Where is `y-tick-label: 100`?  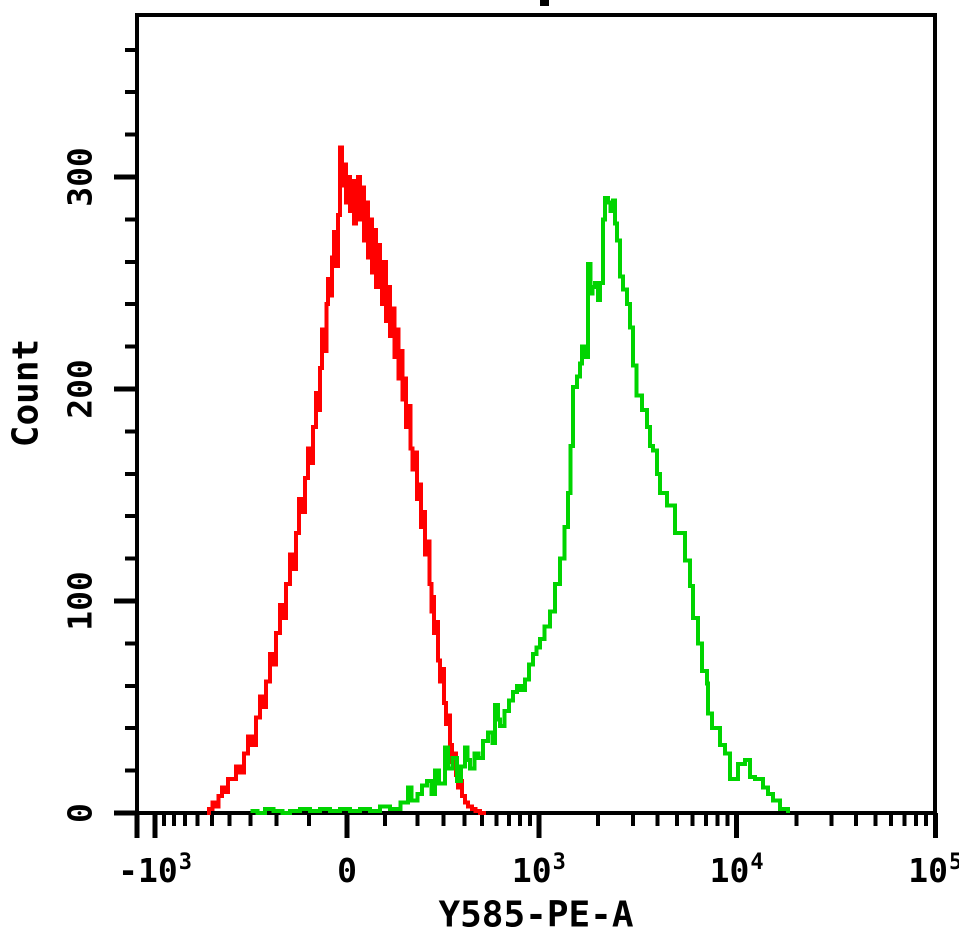
y-tick-label: 100 is located at coordinates (80, 601).